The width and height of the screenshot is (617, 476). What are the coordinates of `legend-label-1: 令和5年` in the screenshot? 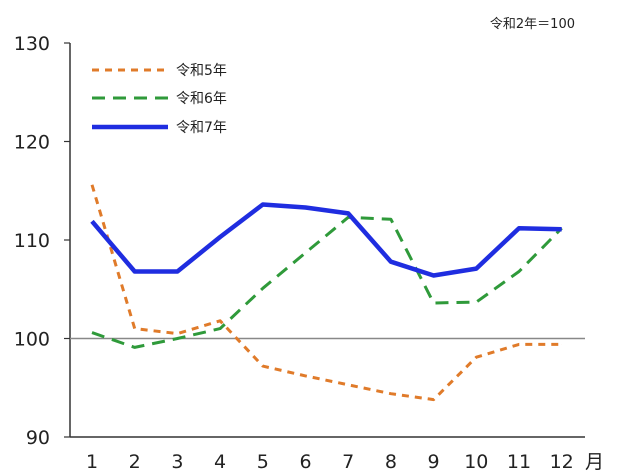 It's located at (201, 71).